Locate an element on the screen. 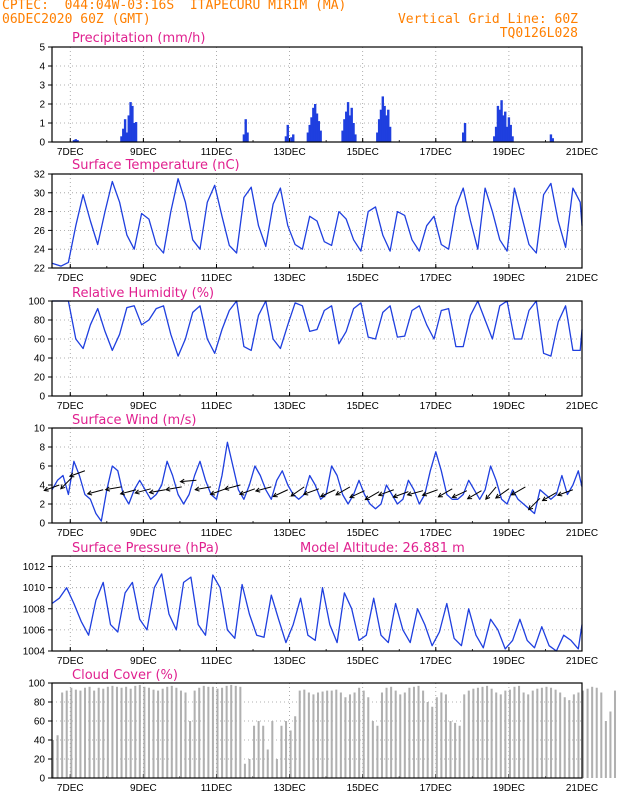 This screenshot has width=618, height=800. precip-xtick-label: 17DEC is located at coordinates (436, 152).